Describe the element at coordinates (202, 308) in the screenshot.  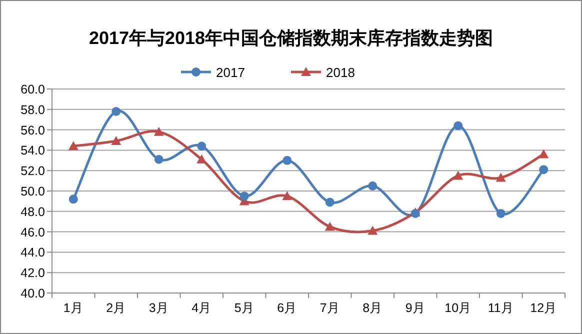
I see `x-tick-label: 4月` at that location.